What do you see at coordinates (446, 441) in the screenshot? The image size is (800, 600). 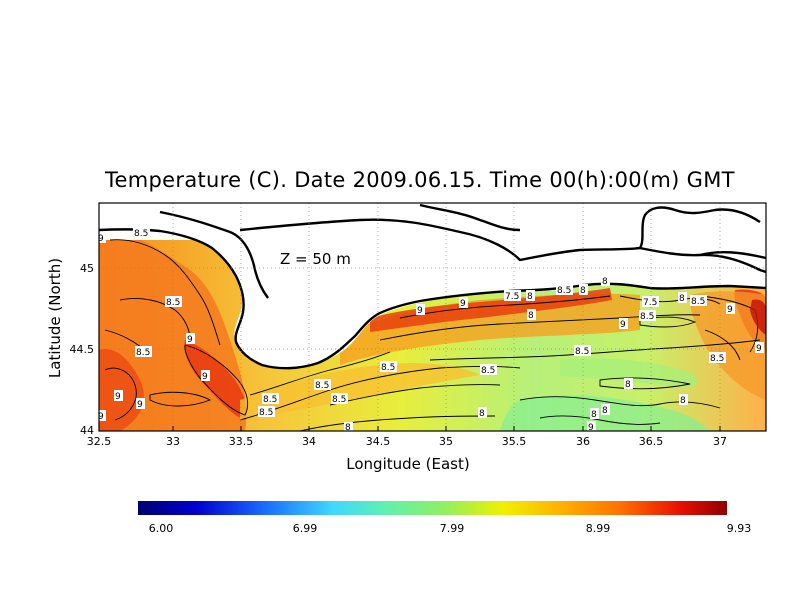 I see `x-tick-label: 35` at bounding box center [446, 441].